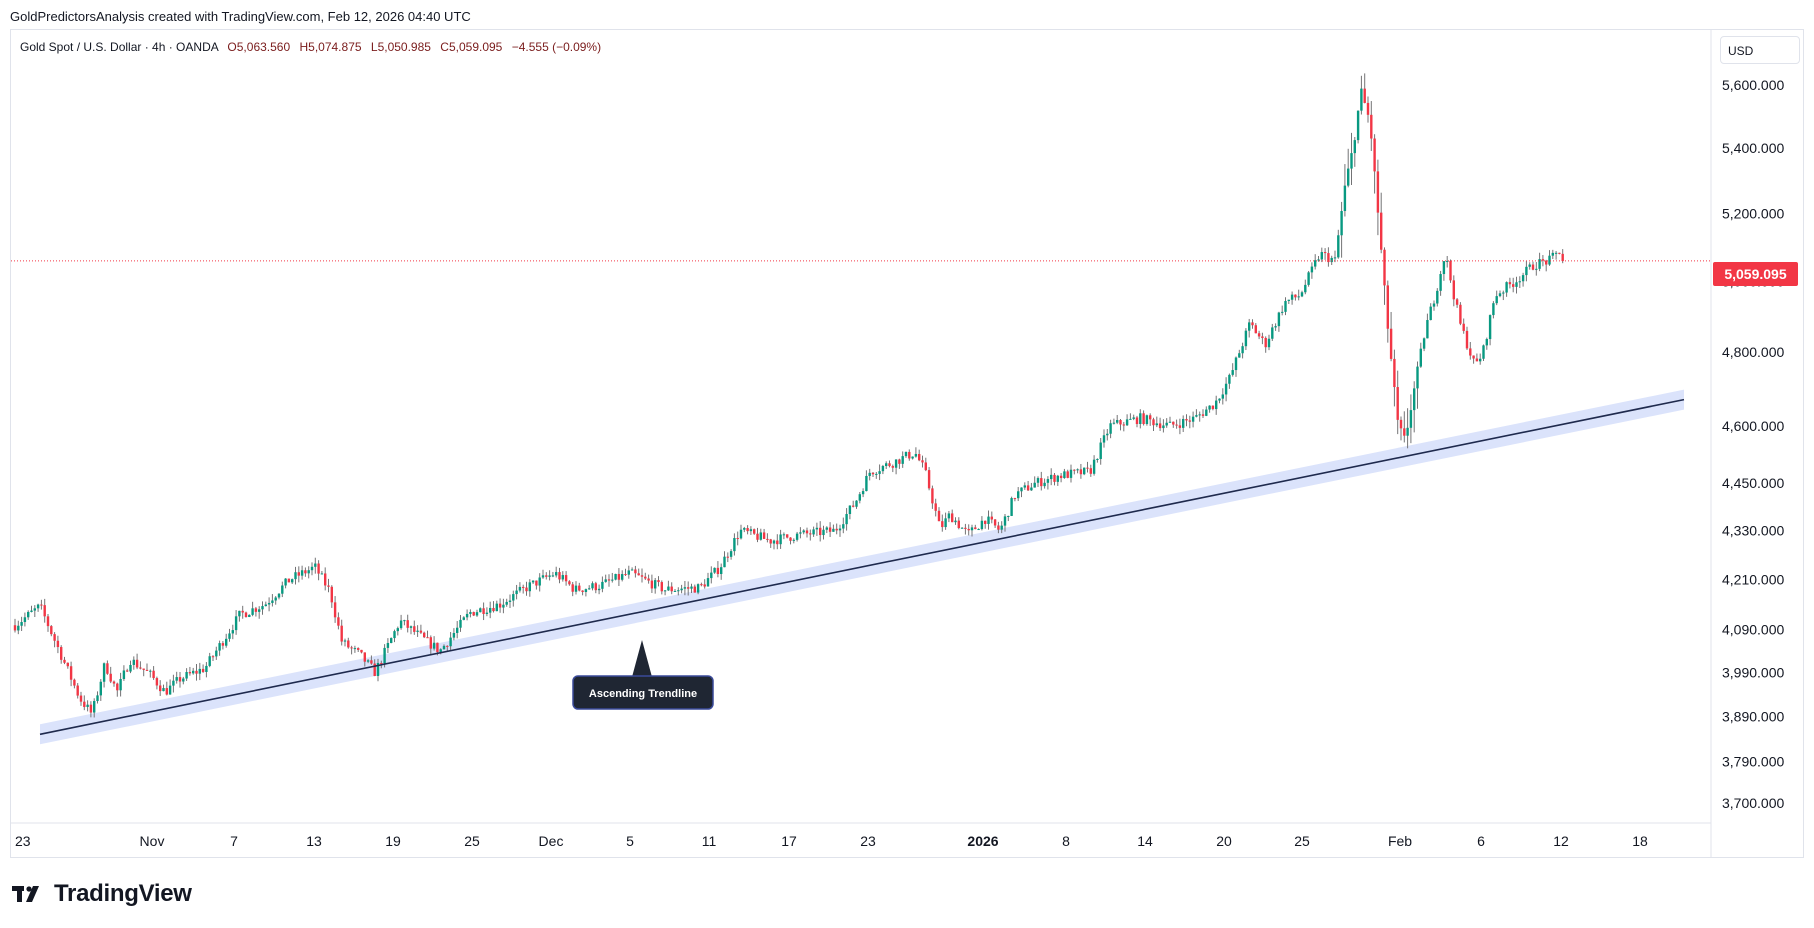 The image size is (1814, 928). Describe the element at coordinates (1755, 274) in the screenshot. I see `last-price-badge: 5,059.095` at that location.